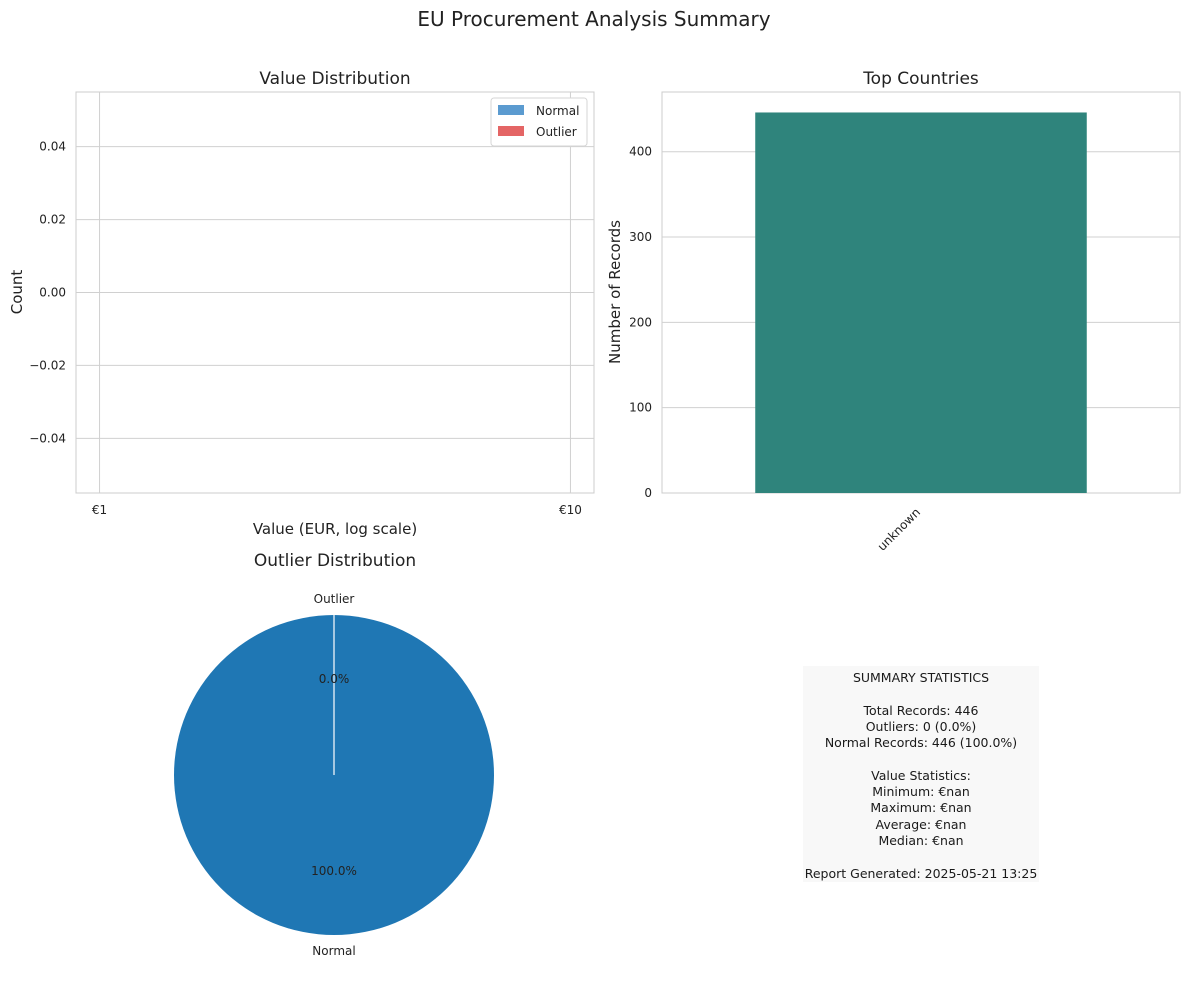  I want to click on summary-generated: Report Generated: 2025-05-21 13:25, so click(921, 873).